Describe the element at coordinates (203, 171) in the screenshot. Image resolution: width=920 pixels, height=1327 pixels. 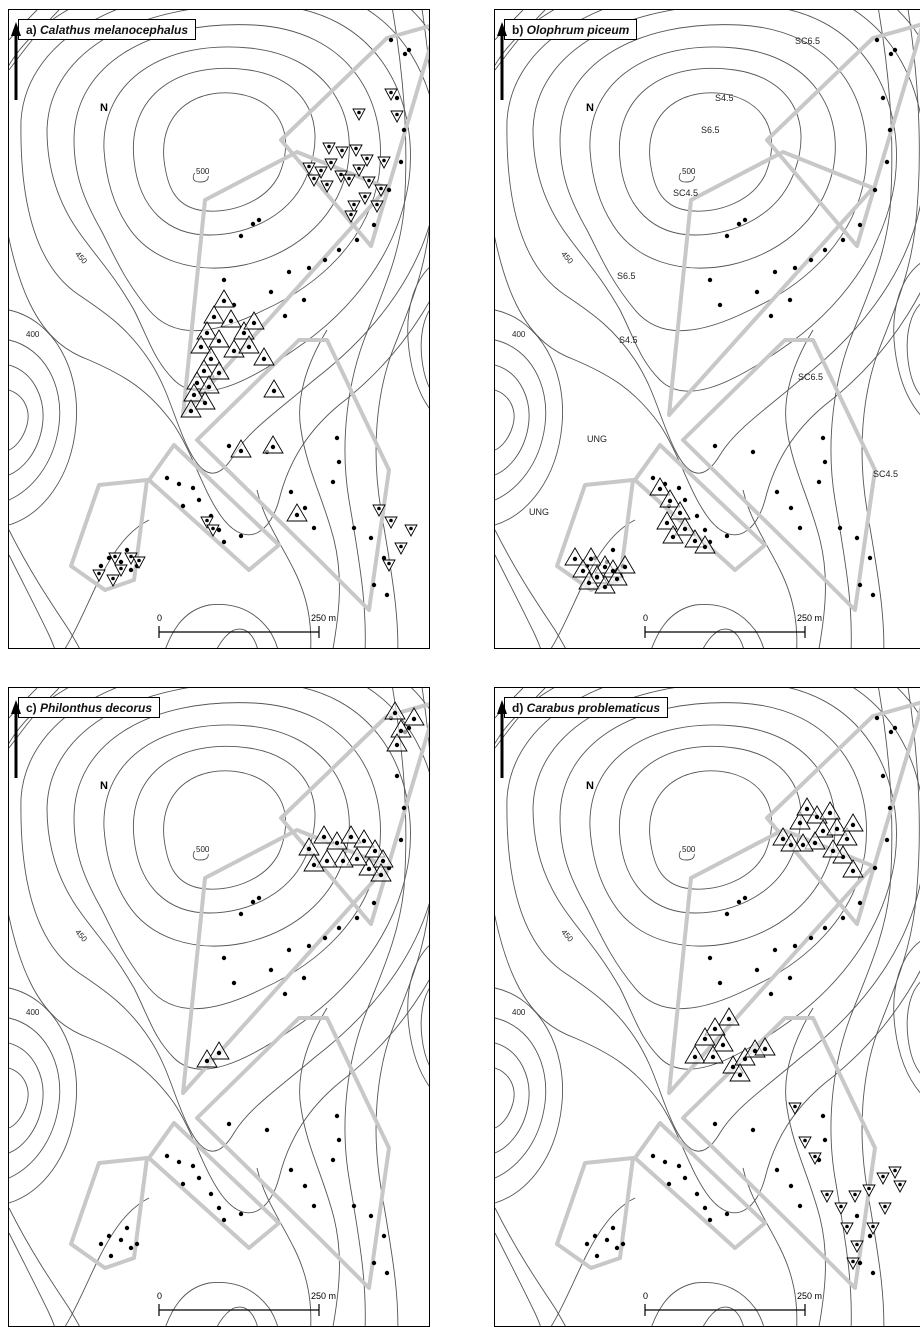
I see `contour-label-500: 500` at that location.